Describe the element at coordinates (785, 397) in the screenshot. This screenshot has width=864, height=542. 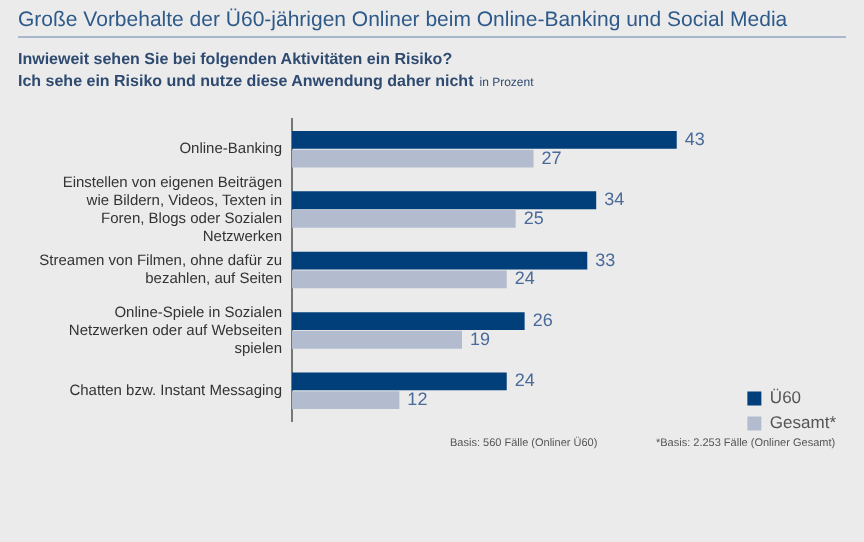
I see `legend-label: Ü60` at that location.